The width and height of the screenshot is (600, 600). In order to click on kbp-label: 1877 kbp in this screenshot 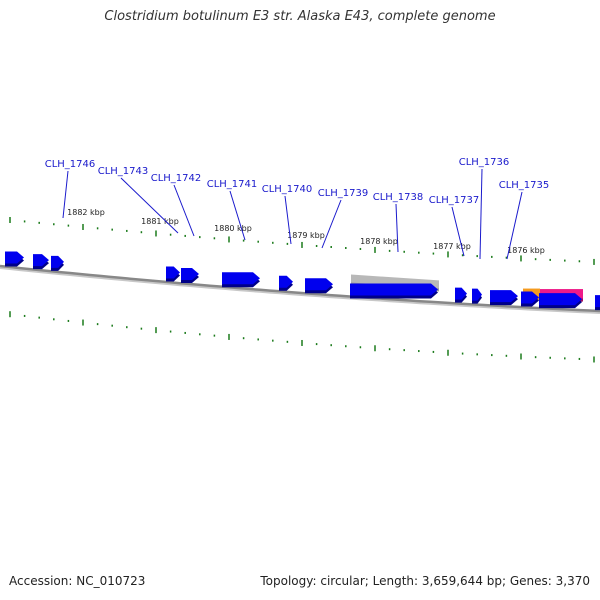, I will do `click(452, 246)`.